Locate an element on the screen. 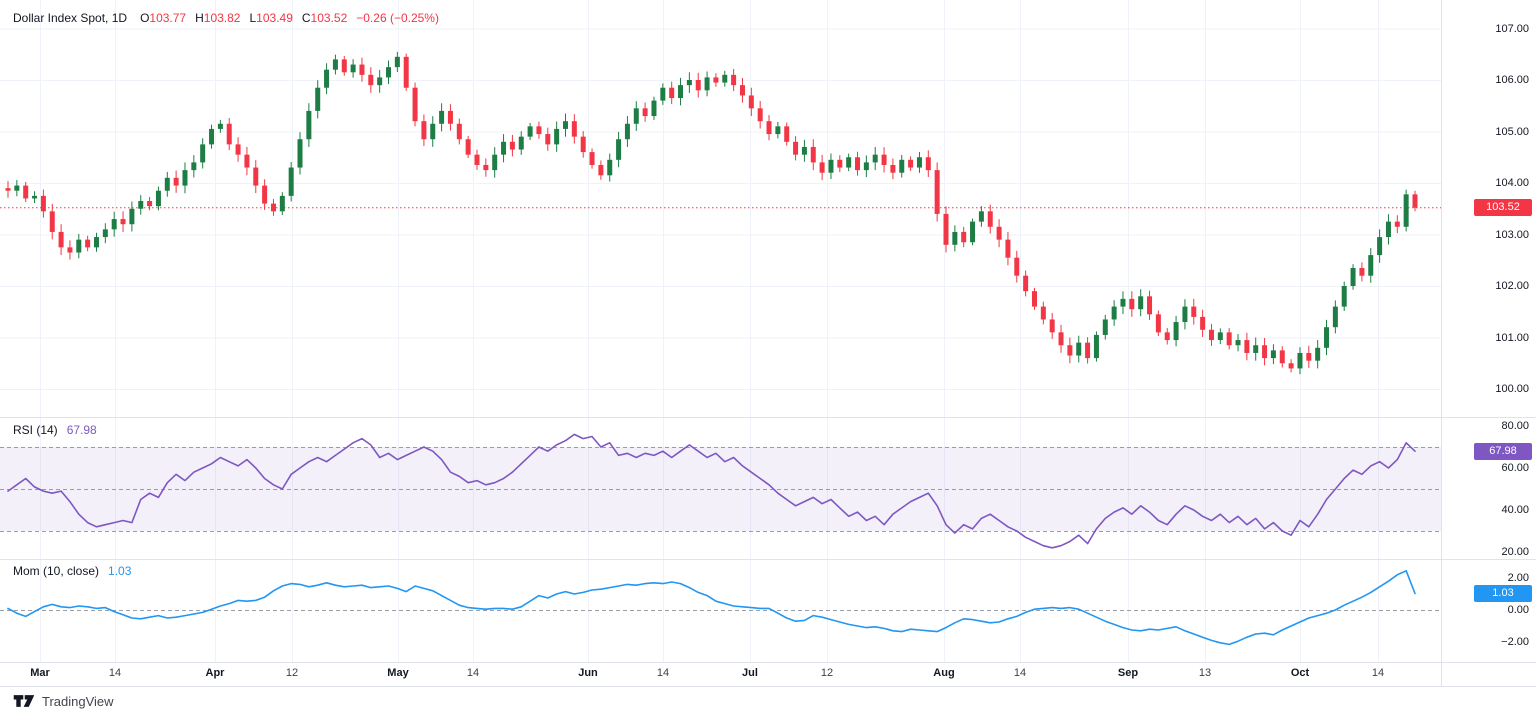 This screenshot has height=716, width=1536. time-tick-jun: Jun is located at coordinates (588, 673).